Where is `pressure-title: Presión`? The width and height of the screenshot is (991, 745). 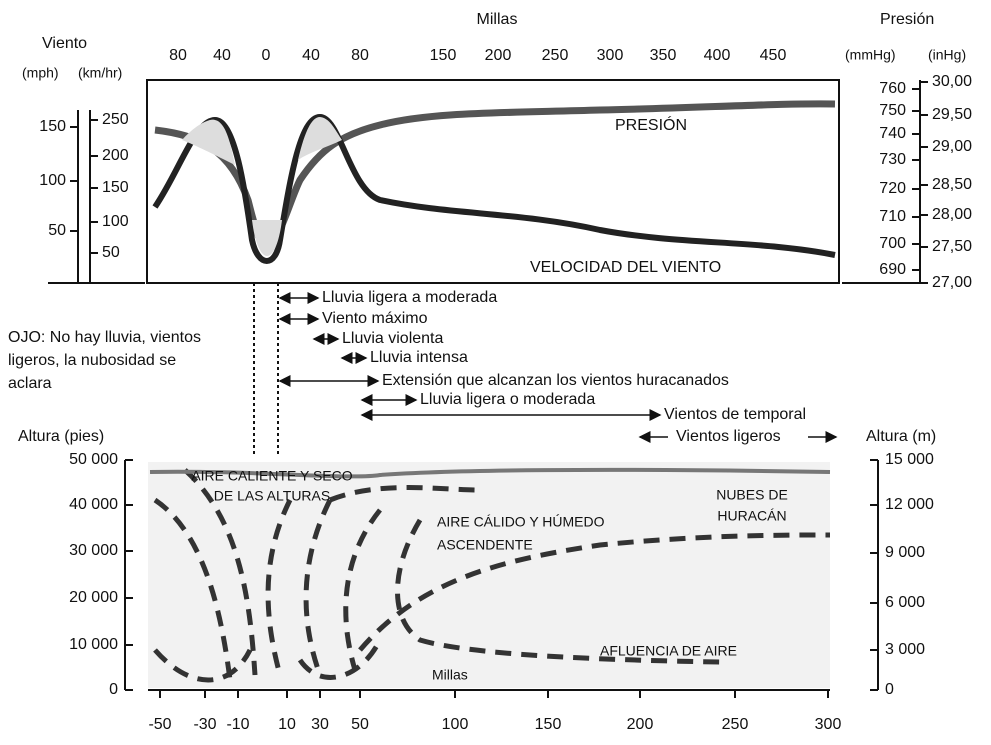 pressure-title: Presión is located at coordinates (907, 19).